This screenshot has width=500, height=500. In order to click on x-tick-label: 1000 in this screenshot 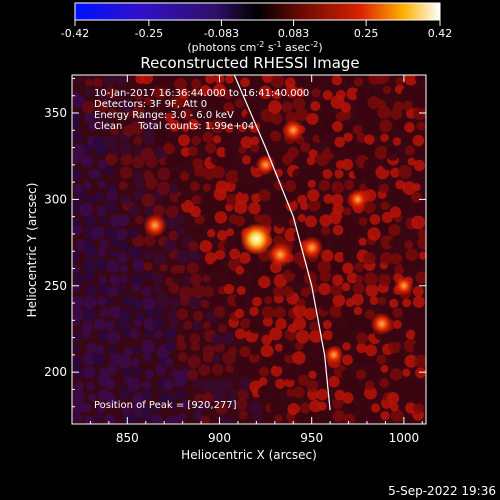, I will do `click(404, 438)`.